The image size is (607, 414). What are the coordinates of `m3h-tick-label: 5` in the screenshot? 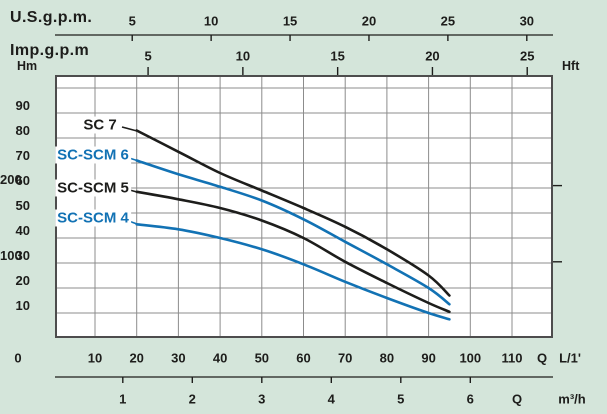 It's located at (401, 399).